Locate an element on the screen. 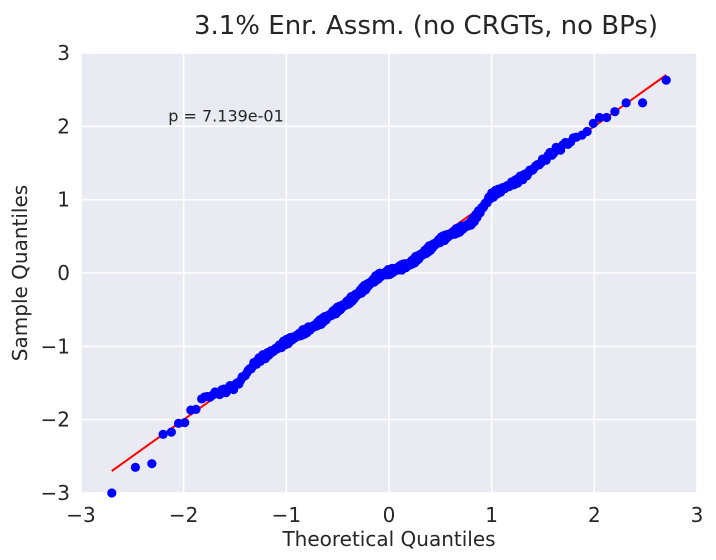  x-axis-label: Theoretical Quantiles is located at coordinates (388, 539).